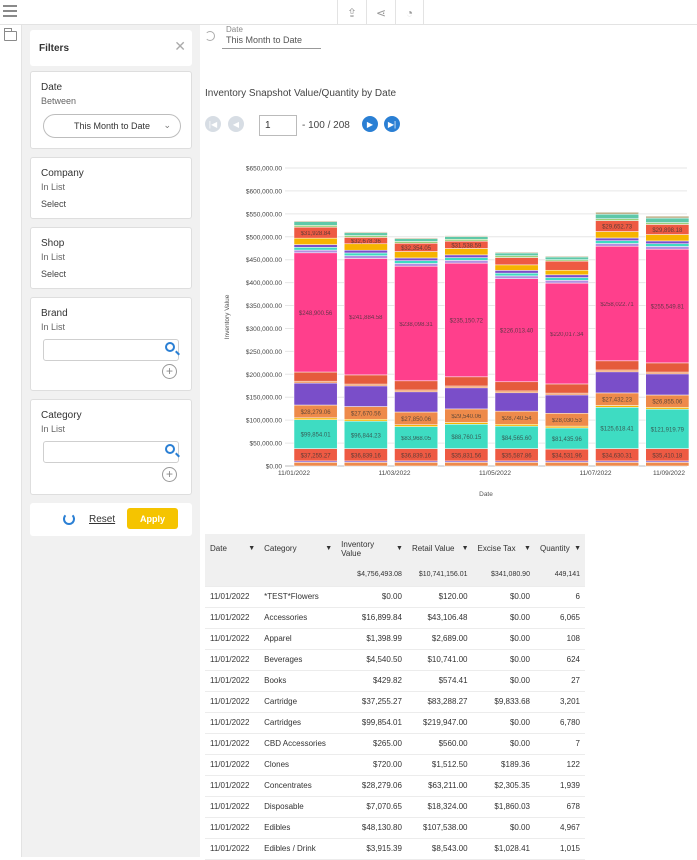 The height and width of the screenshot is (860, 697). What do you see at coordinates (351, 12) in the screenshot?
I see `export-icon: ⇪` at bounding box center [351, 12].